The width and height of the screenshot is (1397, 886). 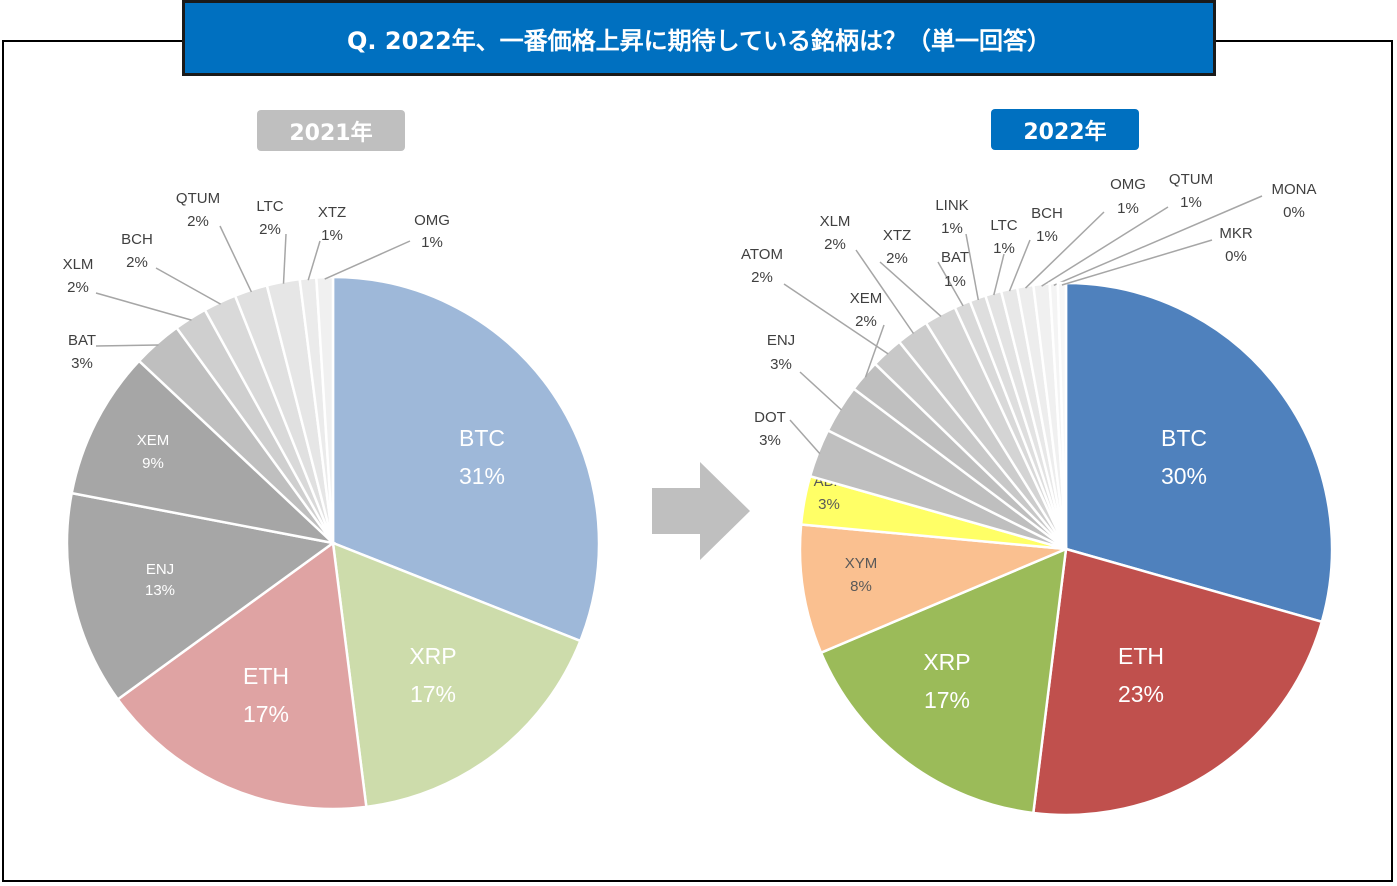 I want to click on slice-2022-eth, so click(x=1177, y=682).